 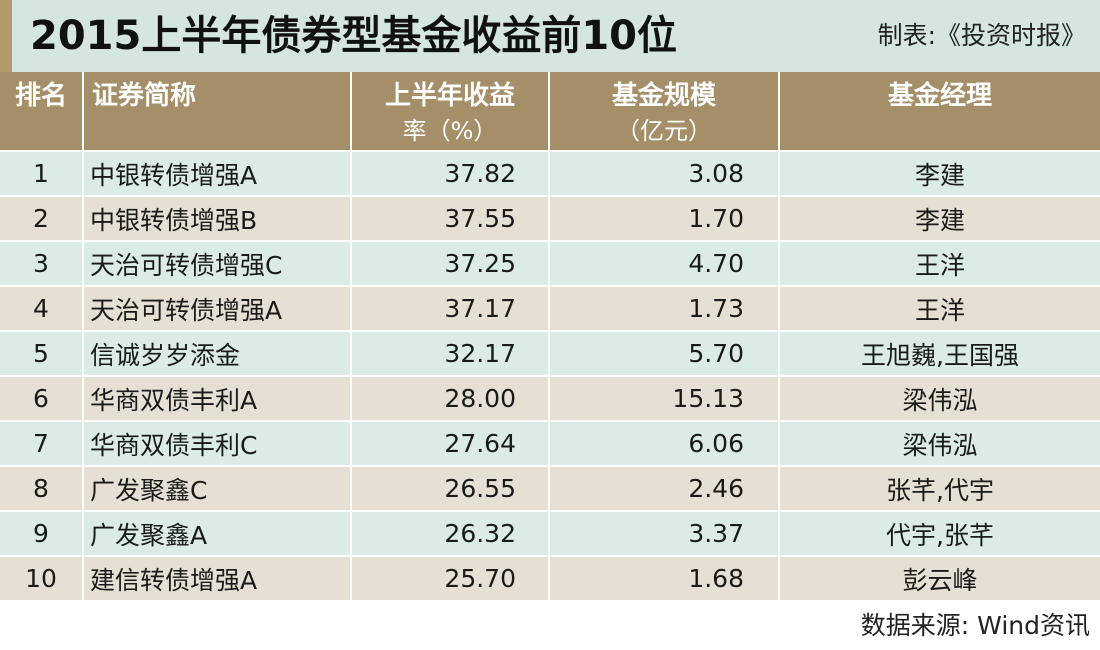 I want to click on cell-return: 37.82, so click(x=450, y=173).